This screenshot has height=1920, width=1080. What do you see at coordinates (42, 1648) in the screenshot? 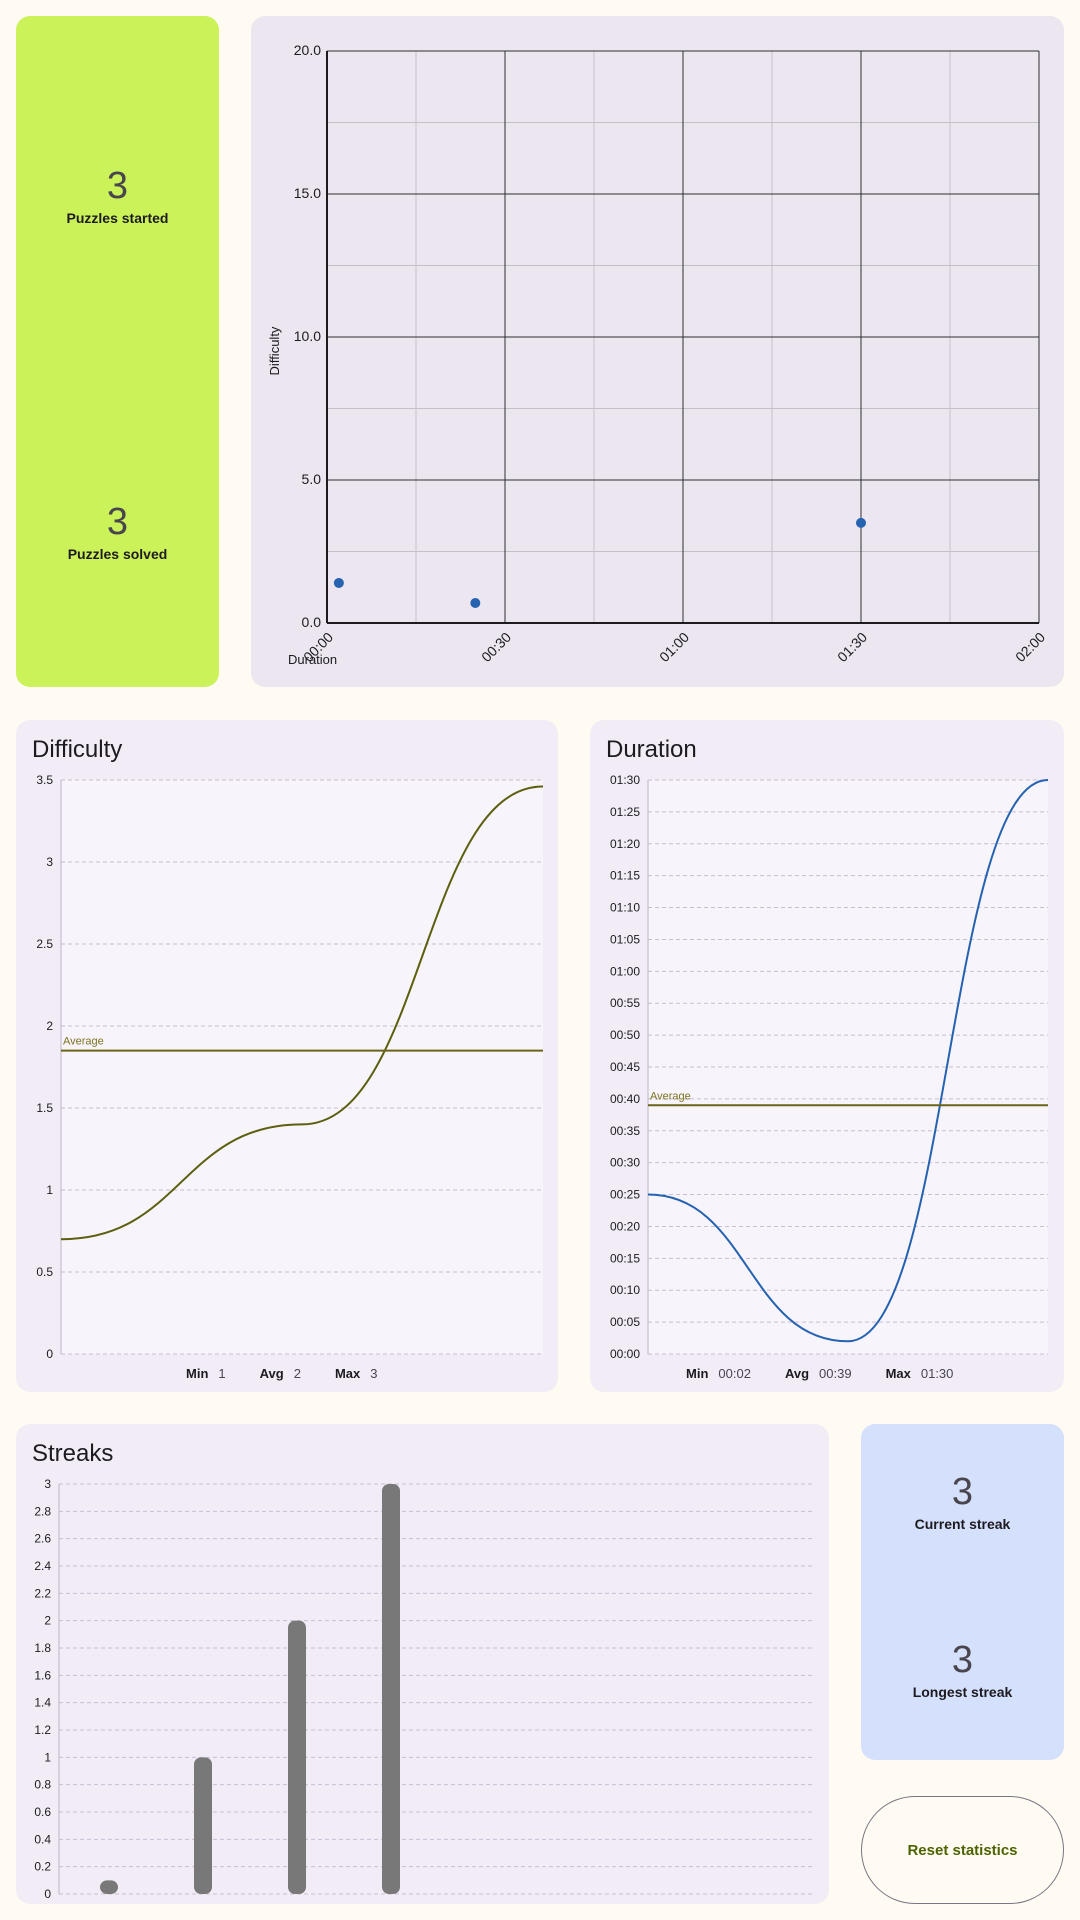
I see `y-tick-label: 1.8` at bounding box center [42, 1648].